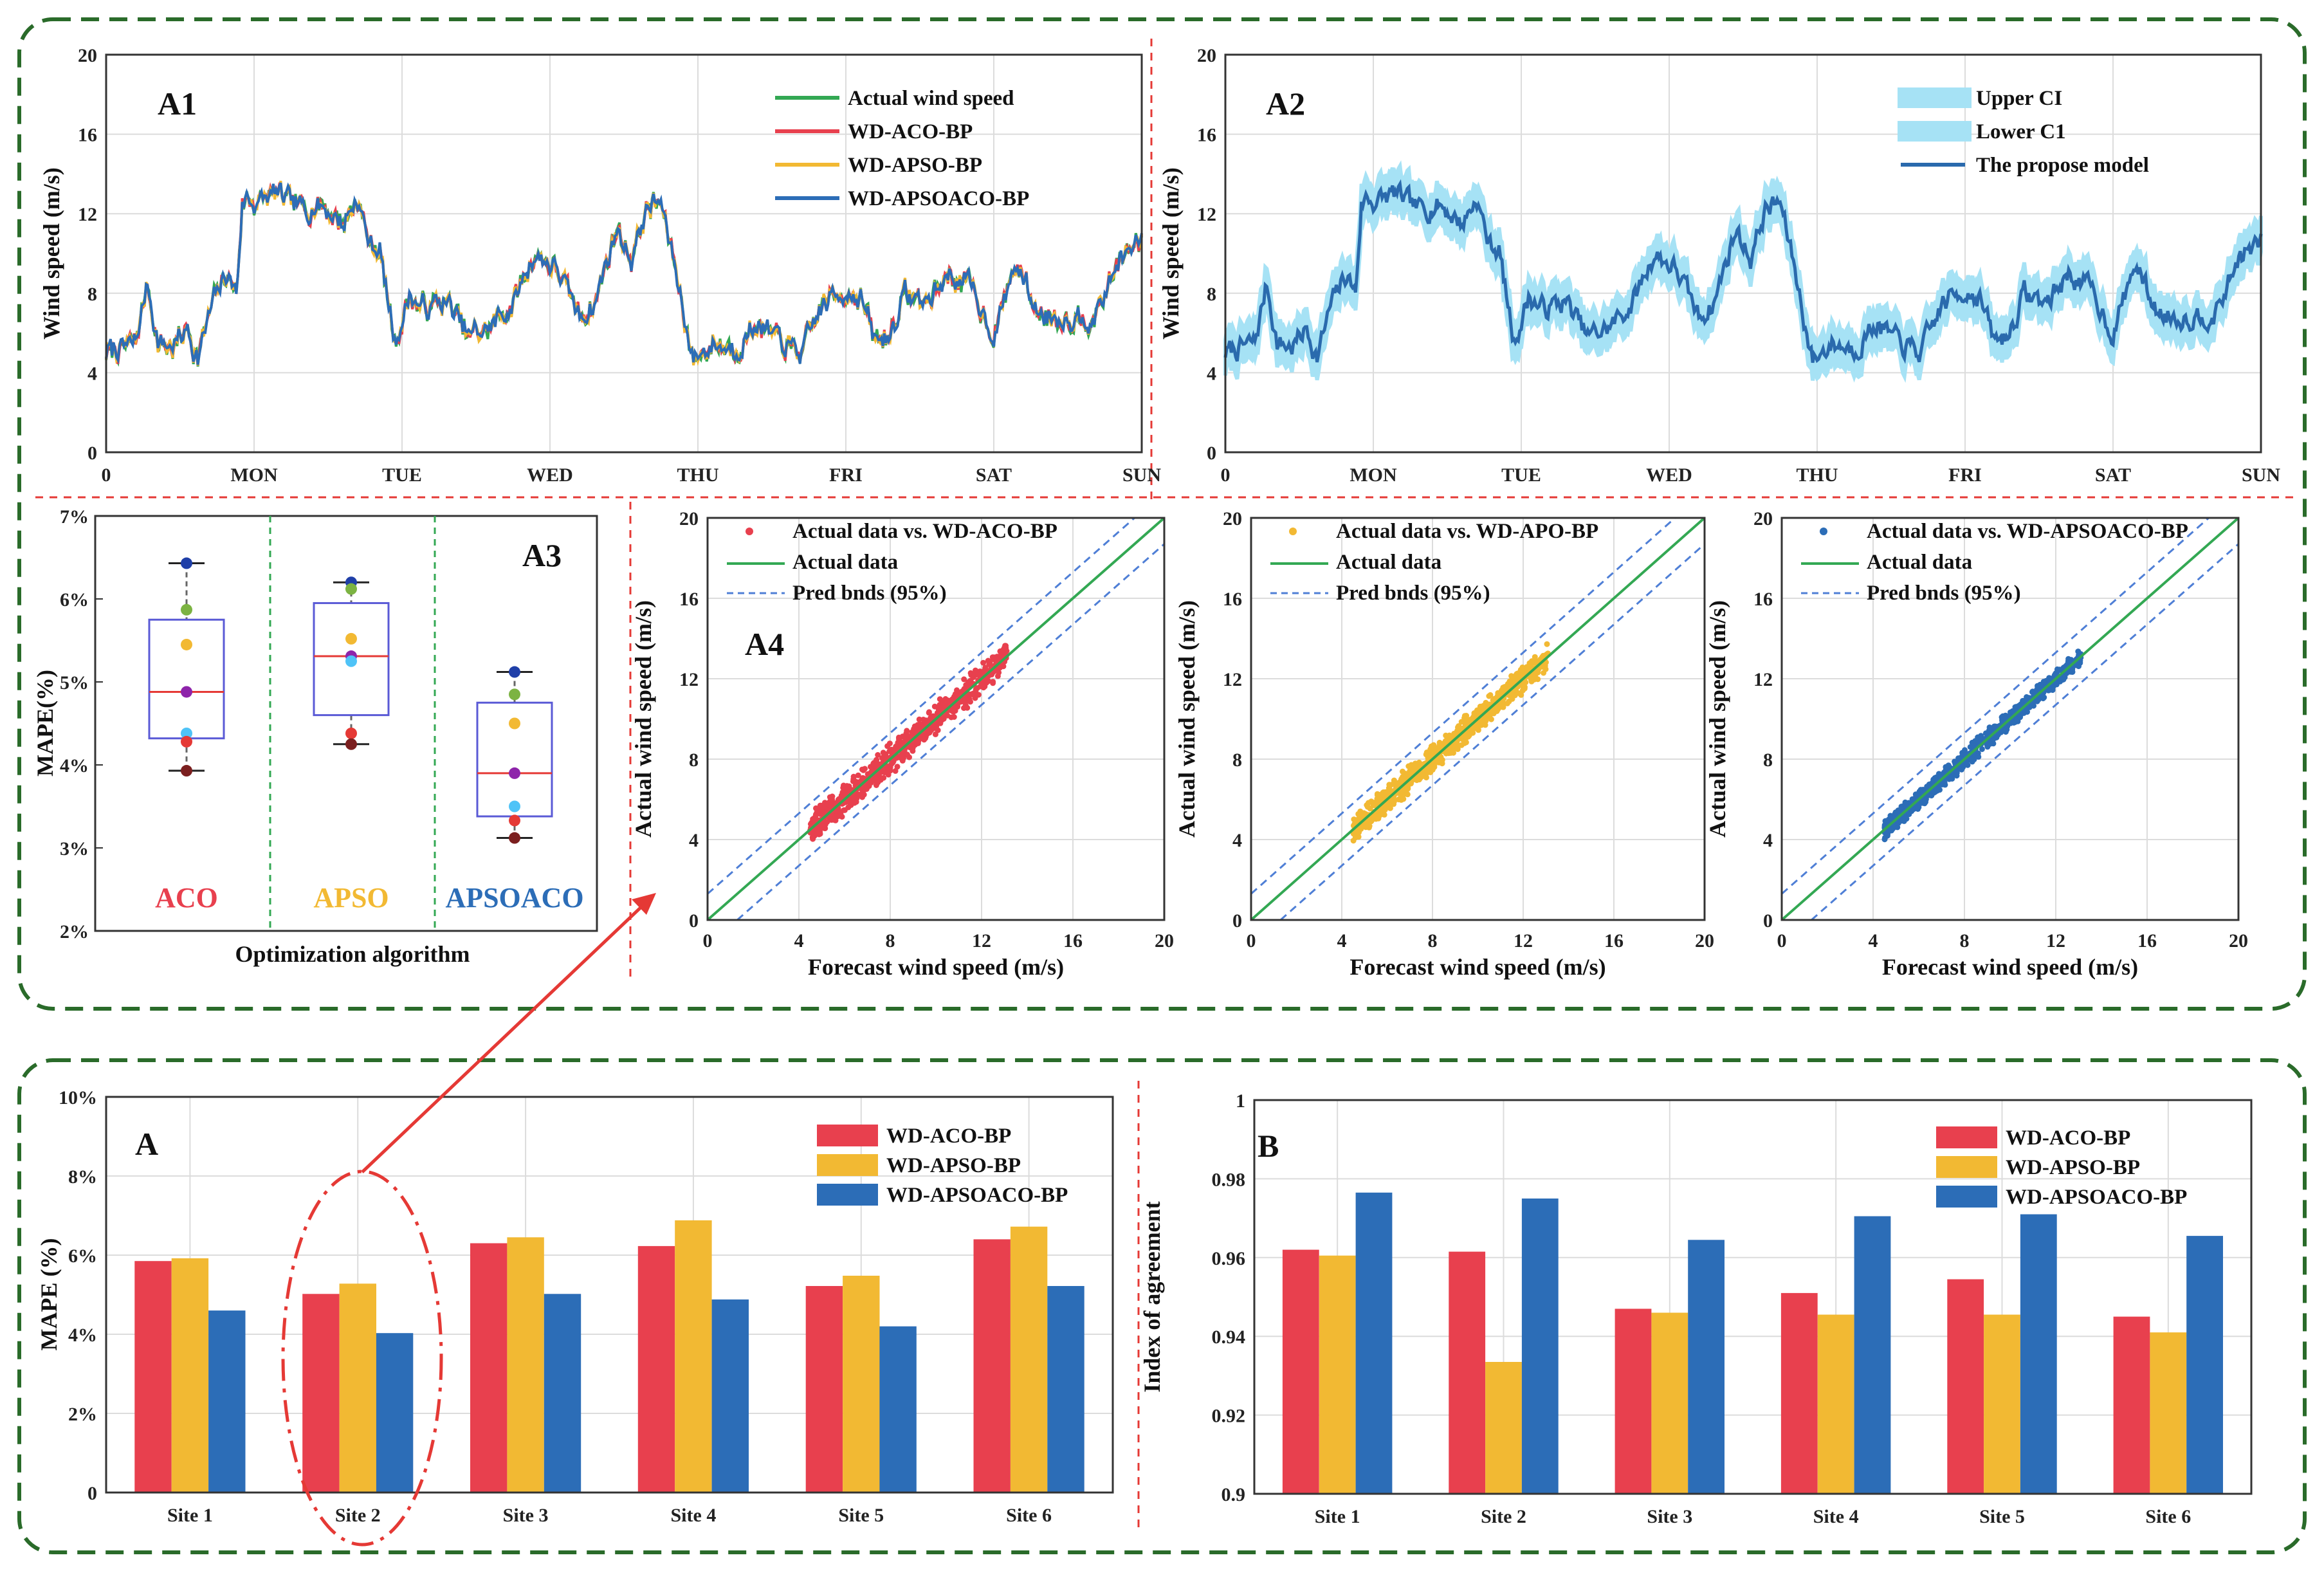 The width and height of the screenshot is (2324, 1571). Describe the element at coordinates (643, 719) in the screenshot. I see `a4-ylabel: Actual wind speed (m/s)` at that location.